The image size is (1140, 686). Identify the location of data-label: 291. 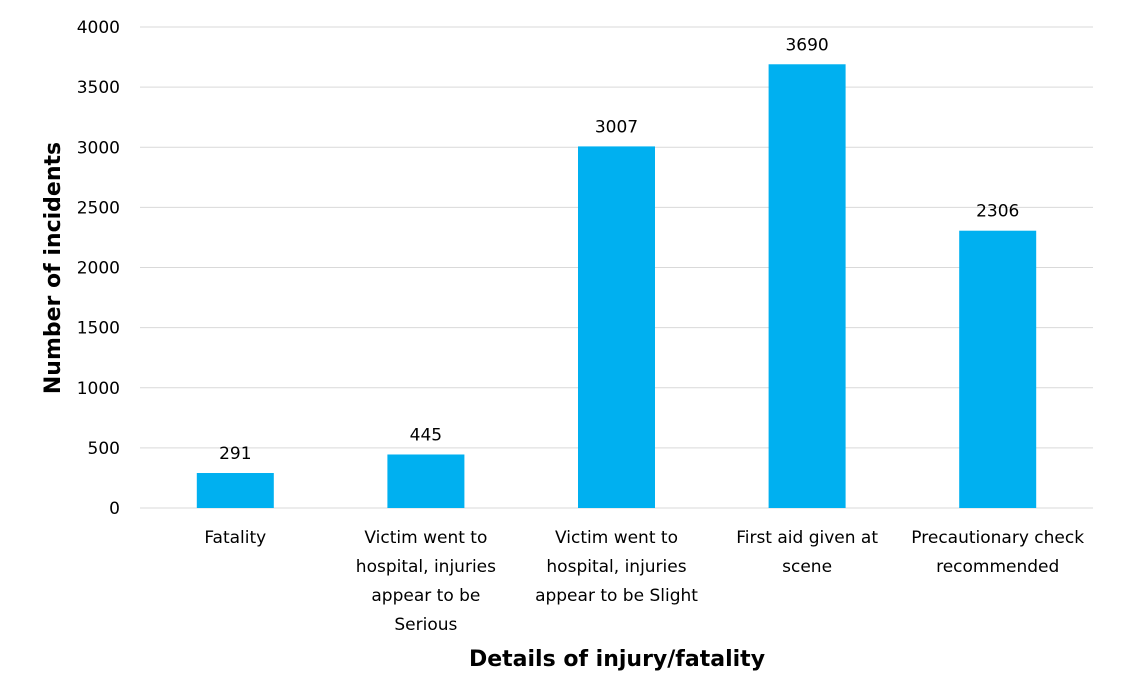
(235, 454).